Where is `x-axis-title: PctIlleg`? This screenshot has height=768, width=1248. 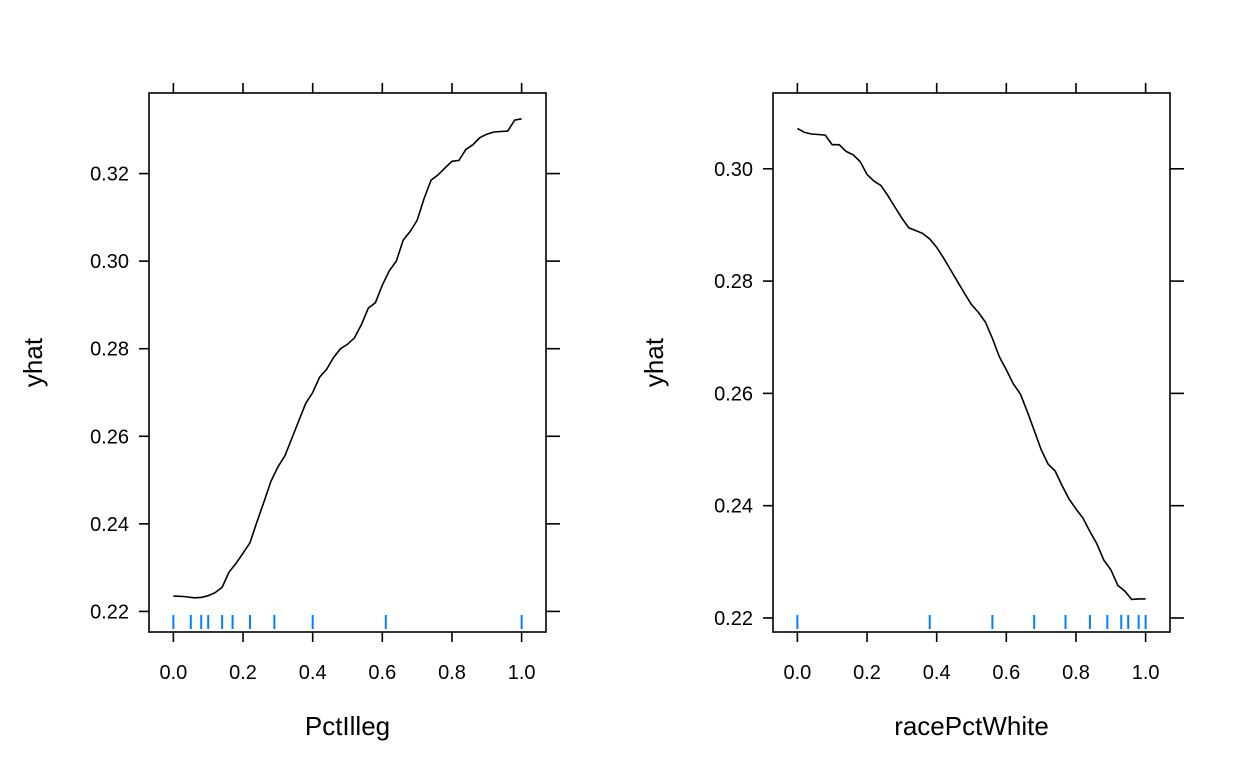
x-axis-title: PctIlleg is located at coordinates (347, 726).